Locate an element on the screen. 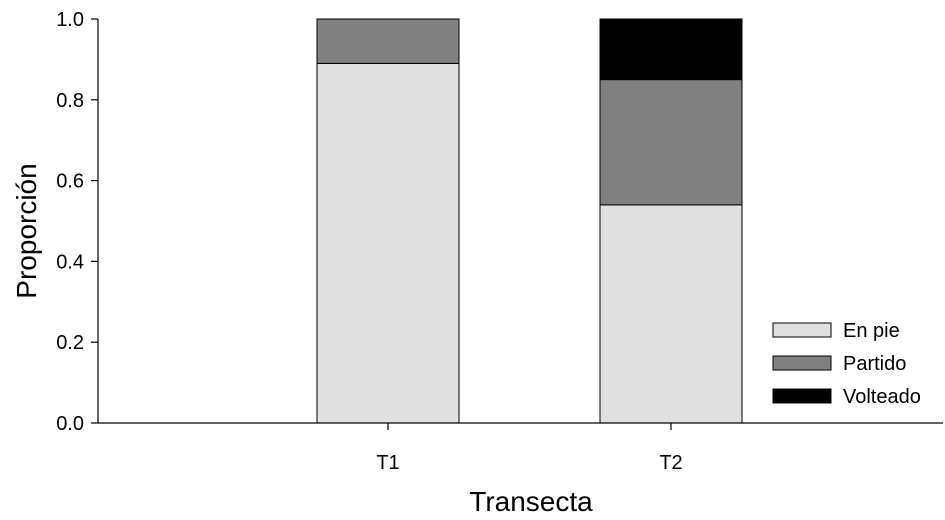 This screenshot has width=945, height=520. bar-t1-en-pie is located at coordinates (388, 243).